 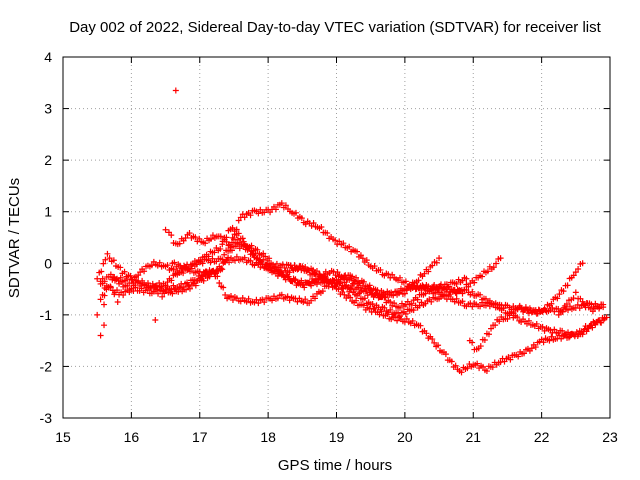 I want to click on y-tick-label: -2, so click(x=46, y=366).